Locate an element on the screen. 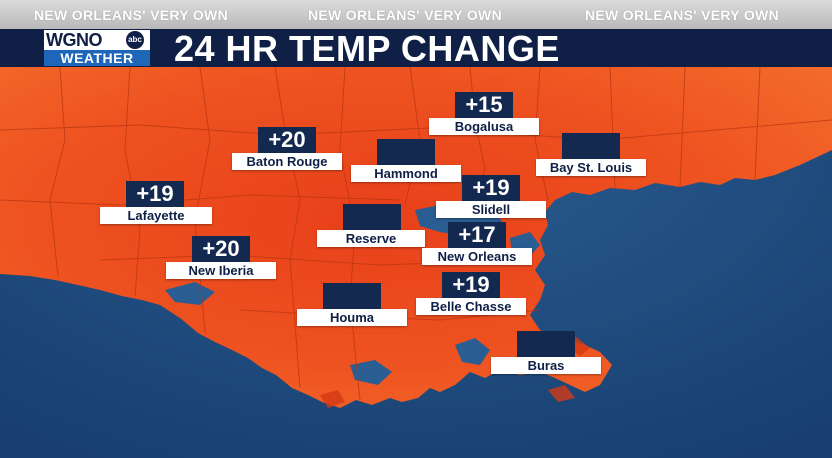  city-label: Hammond is located at coordinates (406, 173).